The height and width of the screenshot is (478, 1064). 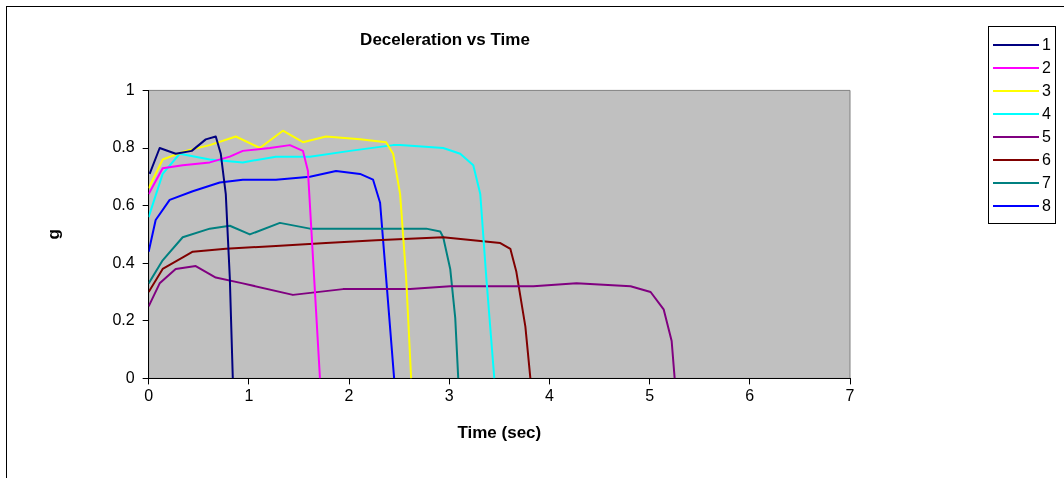 What do you see at coordinates (123, 205) in the screenshot?
I see `y-tick-label: 0.6` at bounding box center [123, 205].